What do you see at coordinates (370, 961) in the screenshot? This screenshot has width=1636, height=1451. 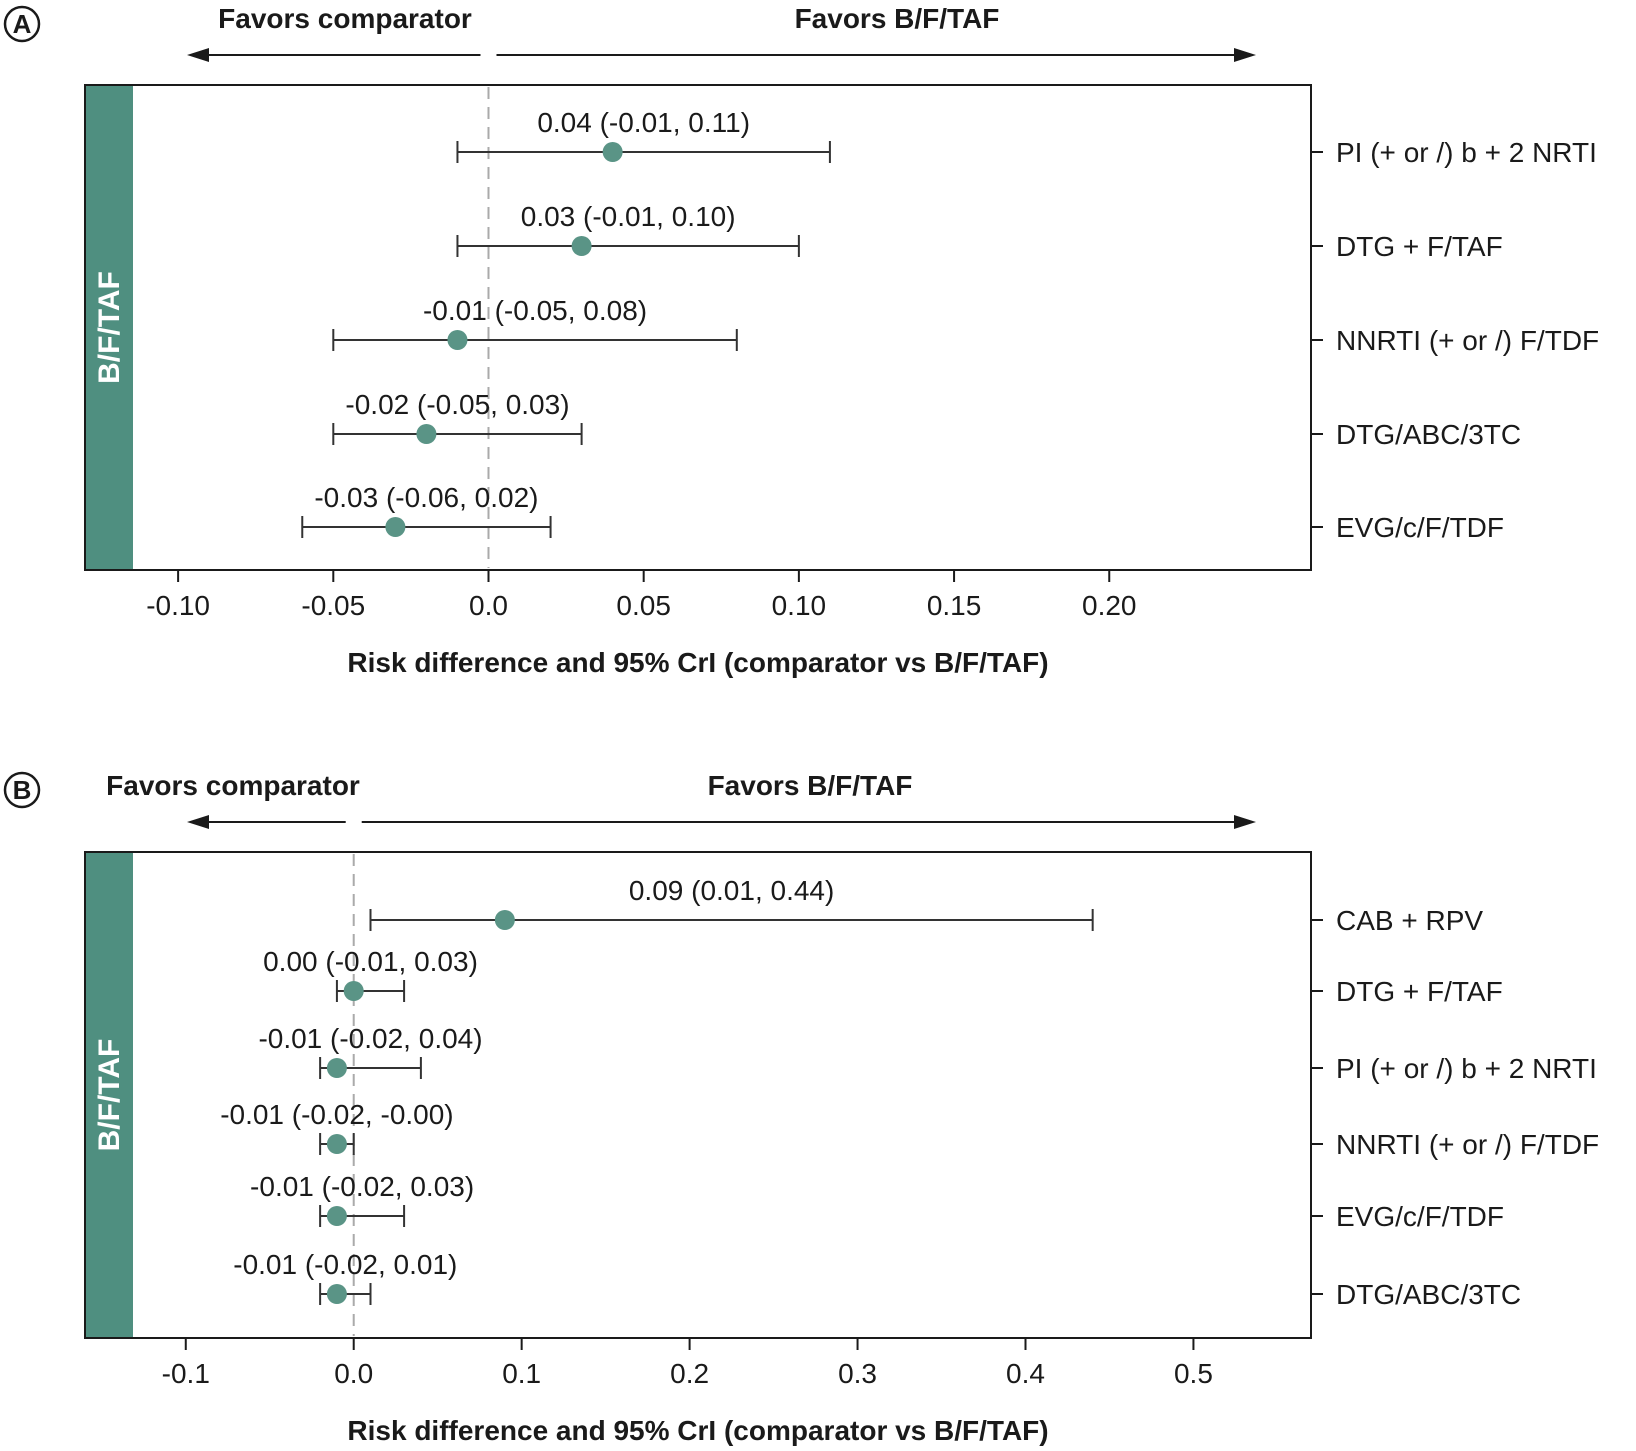 I see `estimate-label: 0.00 (-0.01, 0.03)` at bounding box center [370, 961].